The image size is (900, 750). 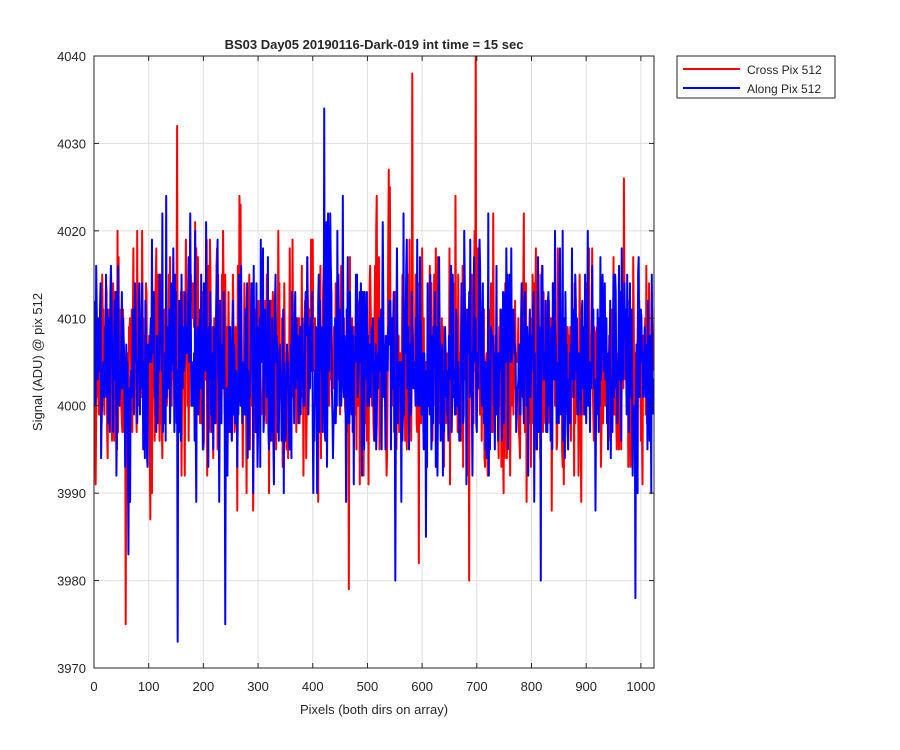 What do you see at coordinates (71, 56) in the screenshot?
I see `y-tick-label: 4040` at bounding box center [71, 56].